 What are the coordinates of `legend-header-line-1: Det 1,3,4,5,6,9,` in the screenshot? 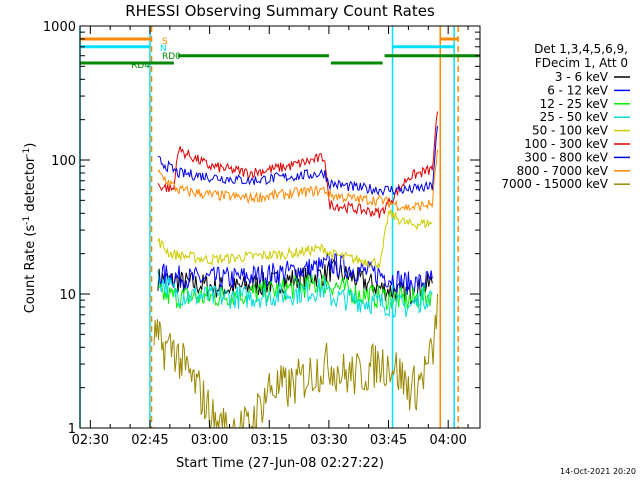 It's located at (581, 49).